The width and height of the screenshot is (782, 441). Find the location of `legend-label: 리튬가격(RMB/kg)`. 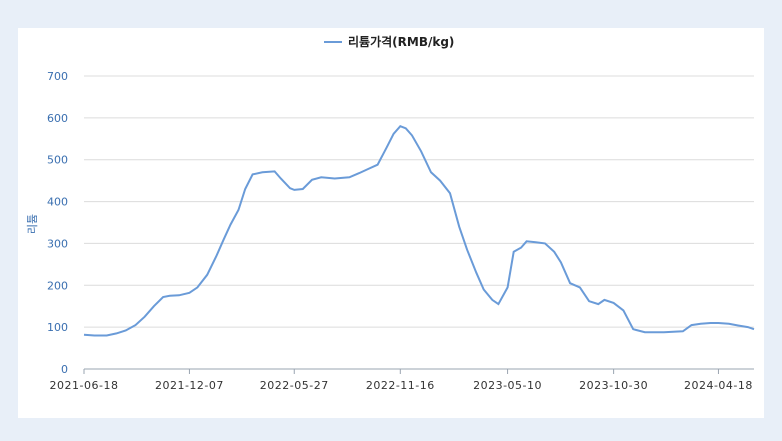

legend-label: 리튬가격(RMB/kg) is located at coordinates (401, 41).